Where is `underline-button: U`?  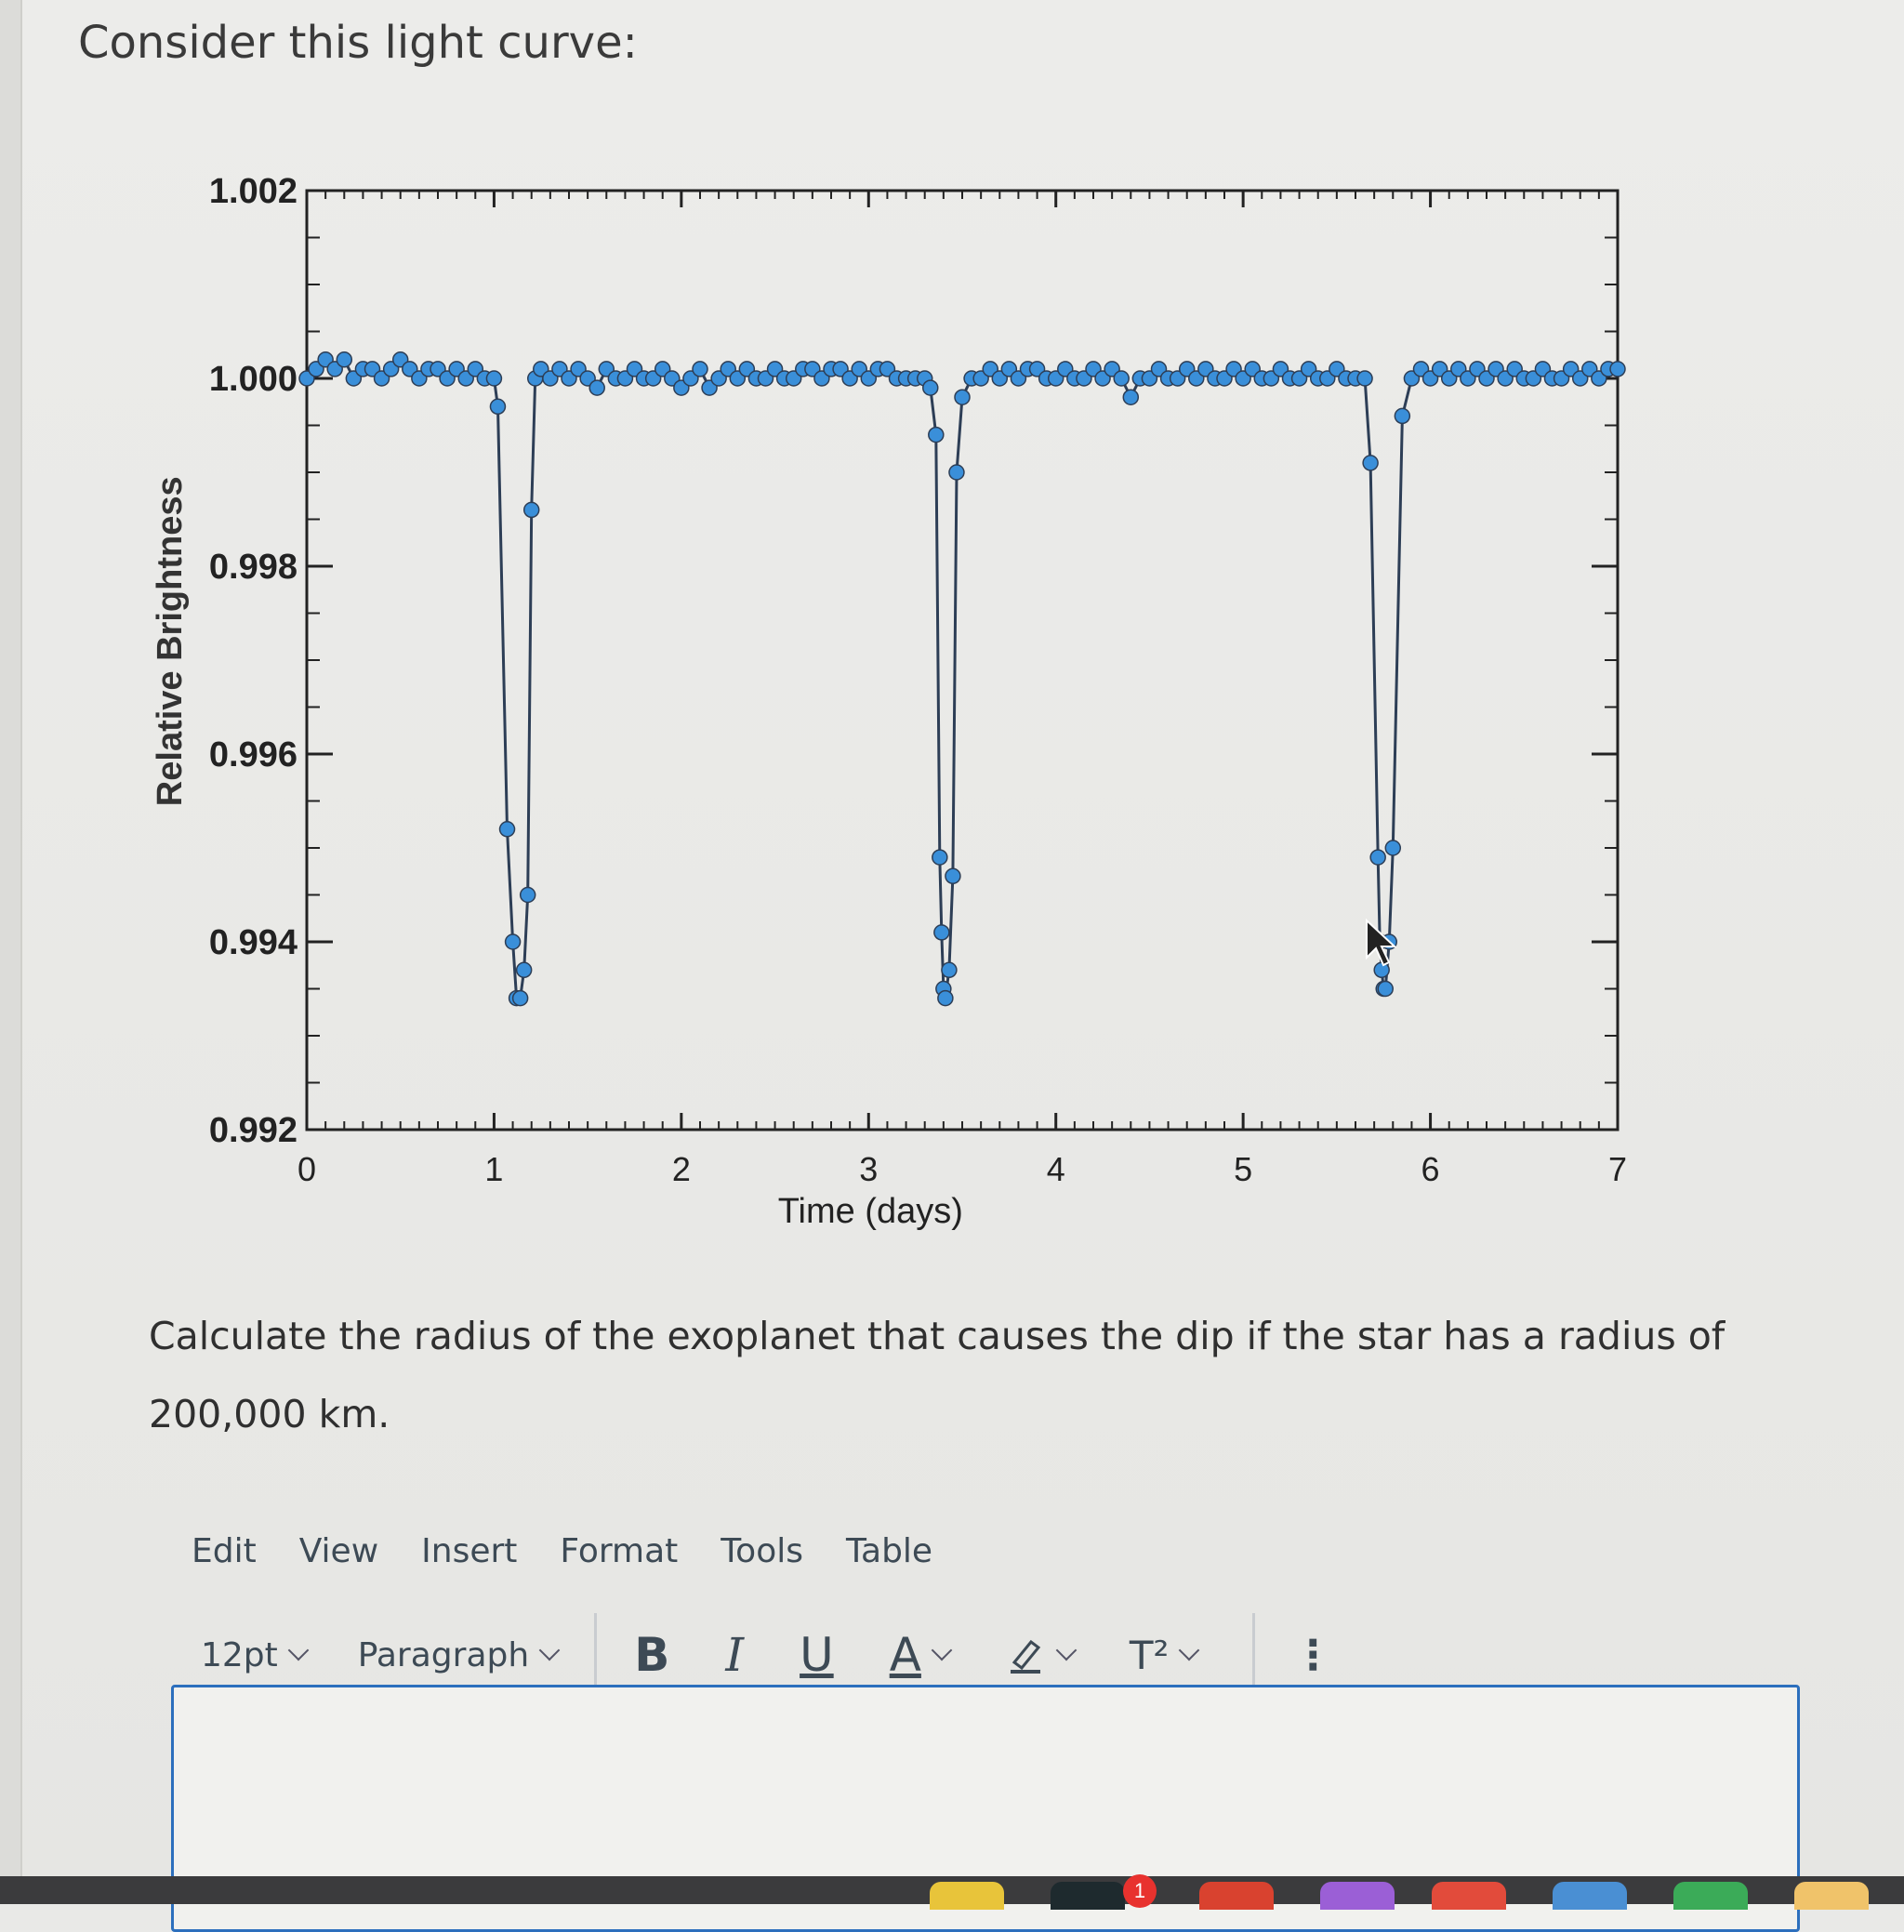
underline-button: U is located at coordinates (817, 1655).